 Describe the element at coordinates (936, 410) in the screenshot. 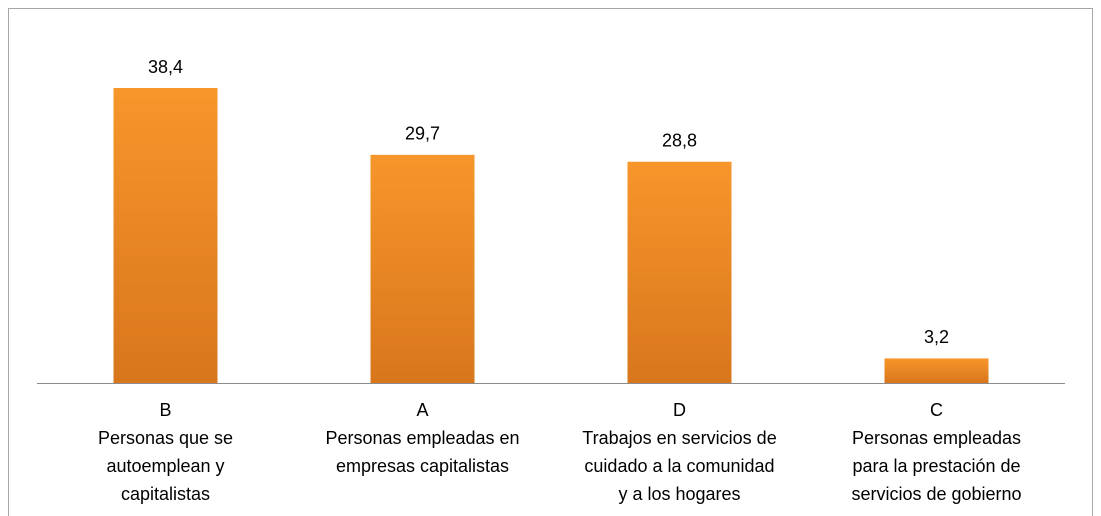

I see `x-tick-label: C` at that location.